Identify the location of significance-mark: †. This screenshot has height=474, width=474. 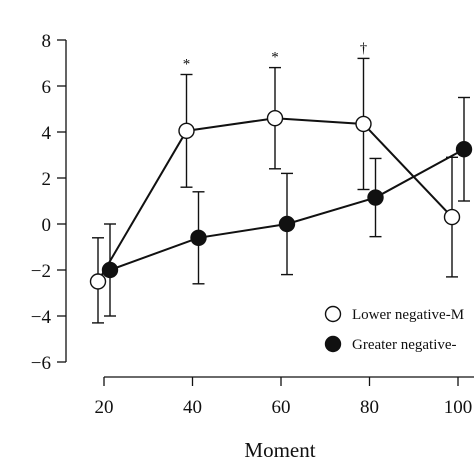
(364, 48).